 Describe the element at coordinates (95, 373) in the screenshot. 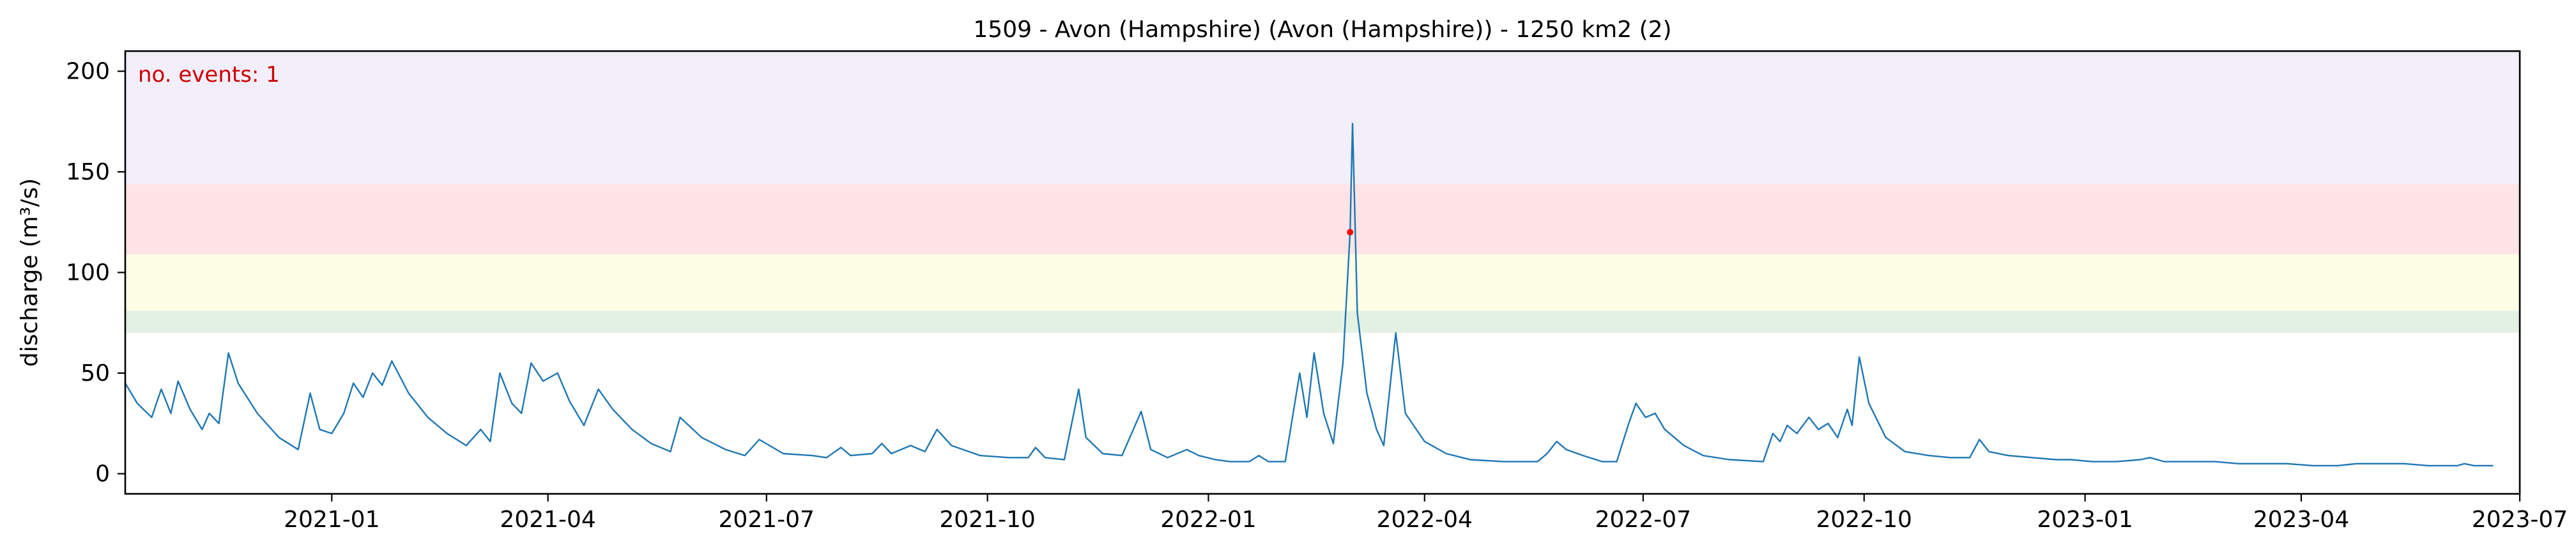

I see `y-tick-label-1: 50` at that location.